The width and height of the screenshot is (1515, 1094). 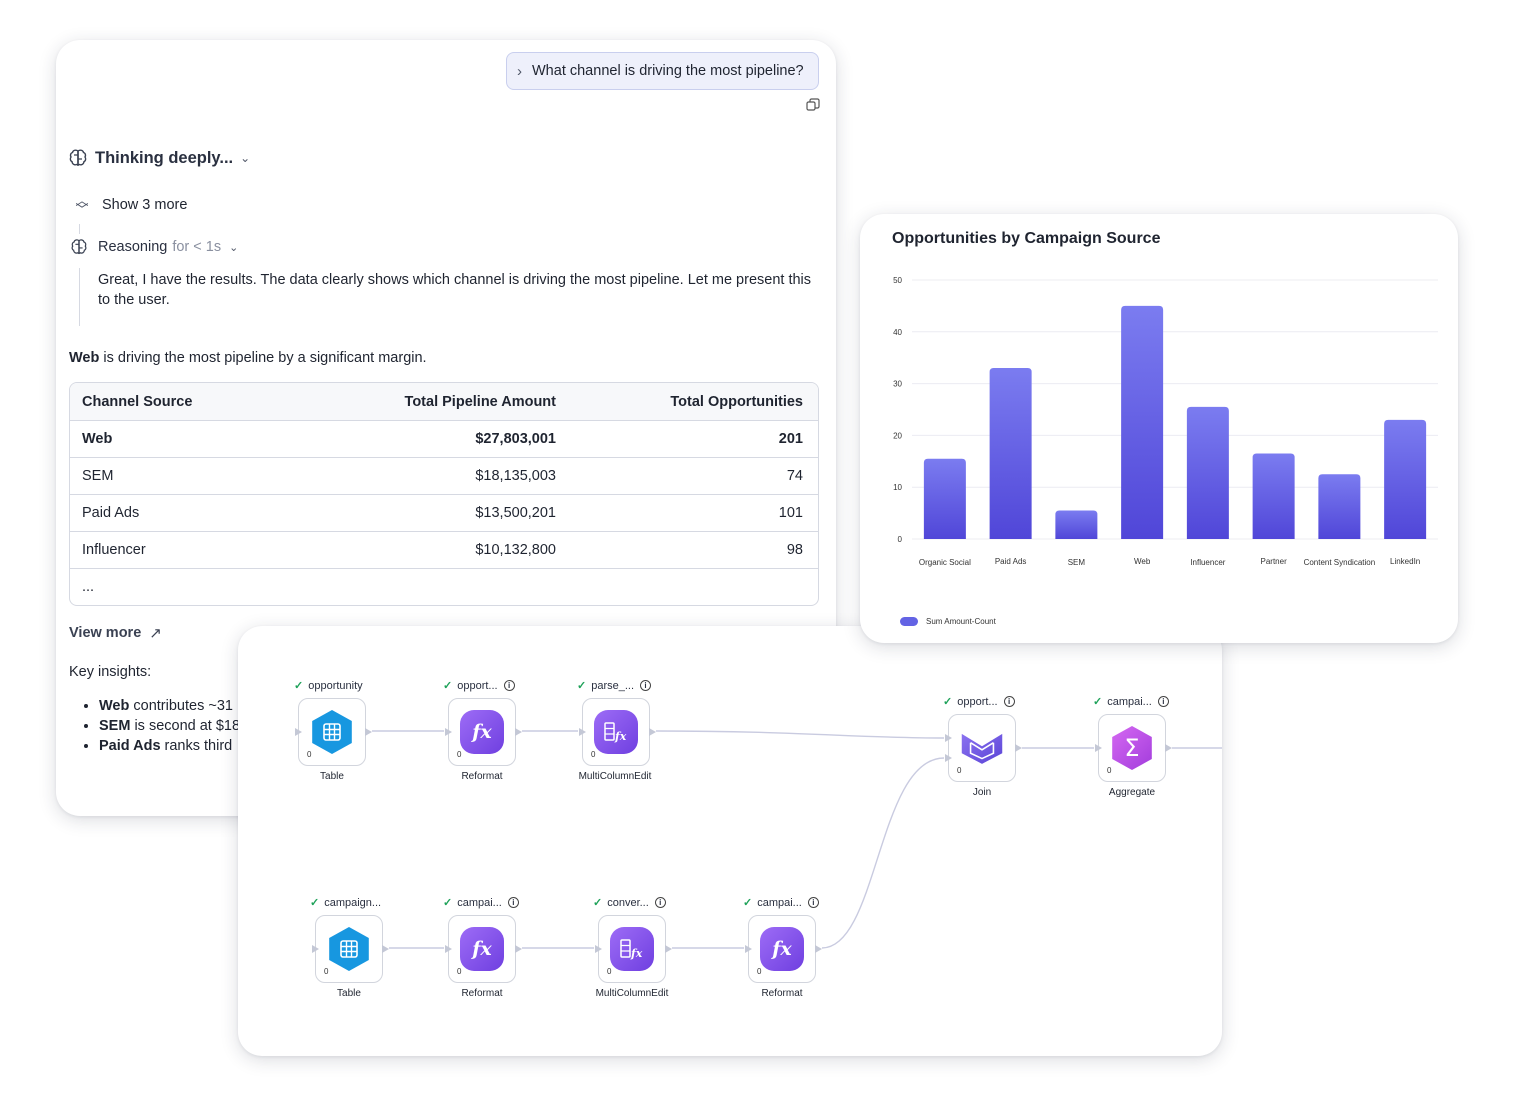 I want to click on svg-text: fx, so click(x=636, y=953).